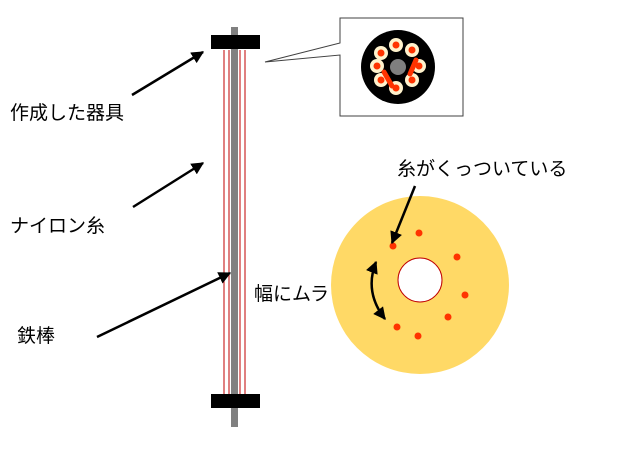 The image size is (632, 449). I want to click on nylon-threads, so click(234, 222).